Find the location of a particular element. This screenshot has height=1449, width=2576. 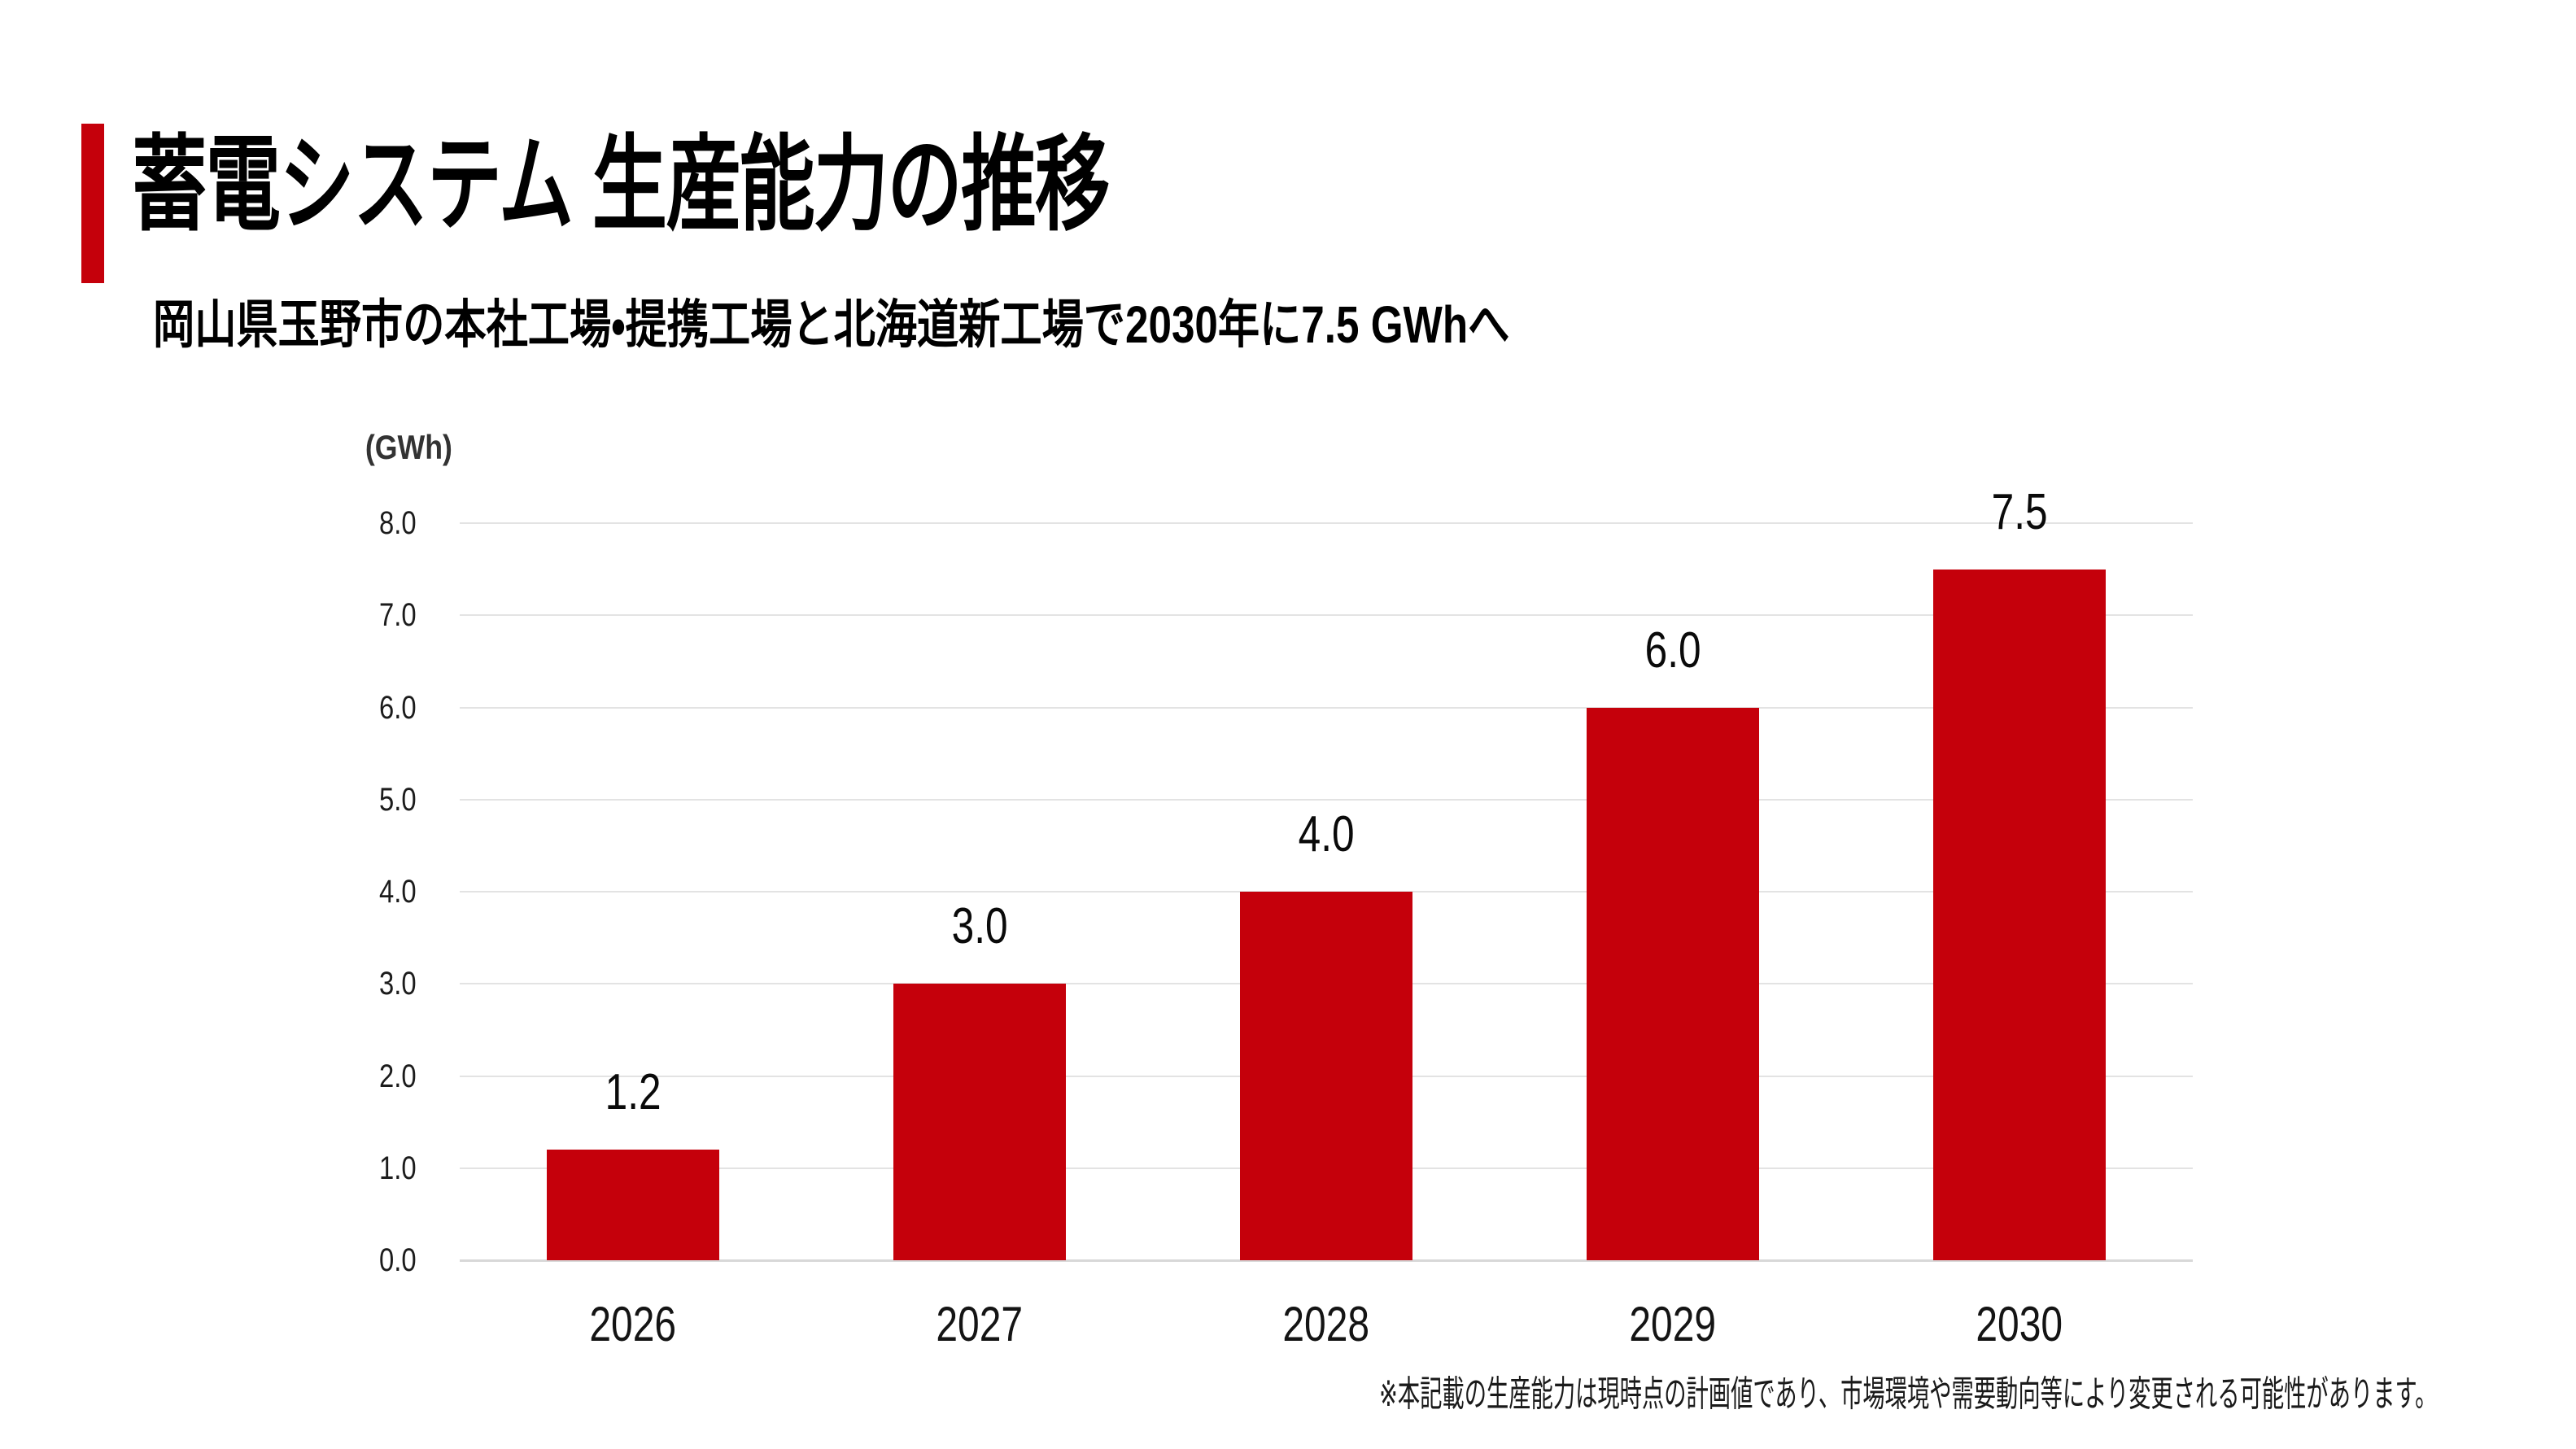

x-tick-label-text: 2027 is located at coordinates (980, 1324).